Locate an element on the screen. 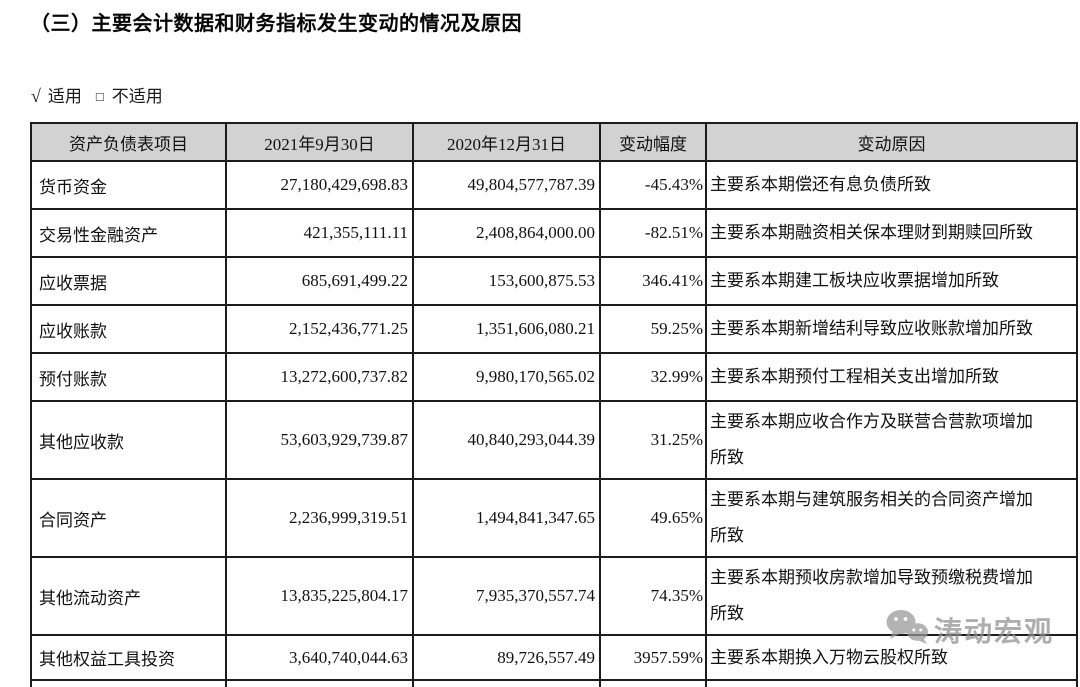 This screenshot has width=1080, height=687. applicable-check-mark: √ is located at coordinates (36, 96).